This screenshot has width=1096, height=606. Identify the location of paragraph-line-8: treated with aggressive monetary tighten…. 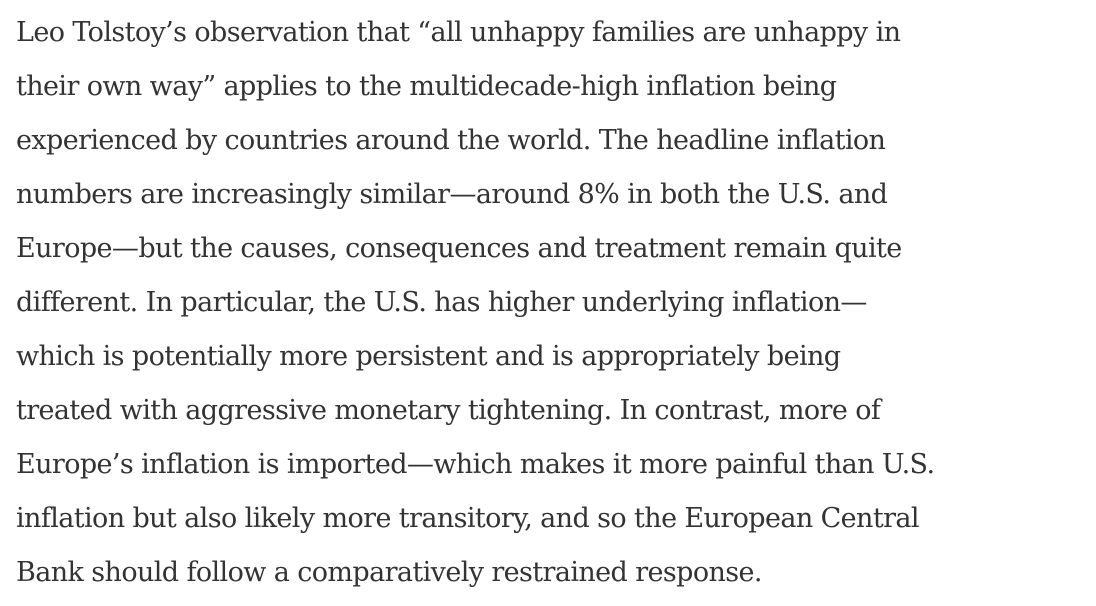
(448, 410).